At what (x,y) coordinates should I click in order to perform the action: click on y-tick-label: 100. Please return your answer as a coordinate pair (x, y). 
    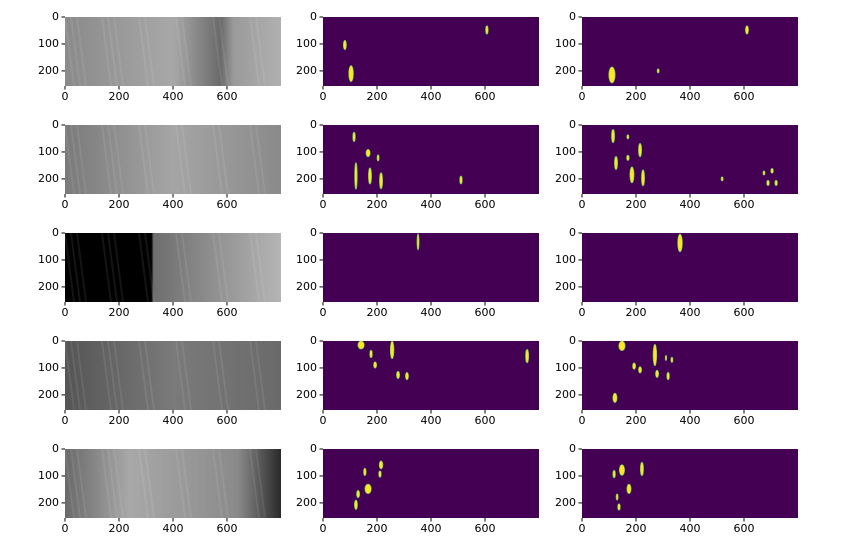
    Looking at the image, I should click on (565, 367).